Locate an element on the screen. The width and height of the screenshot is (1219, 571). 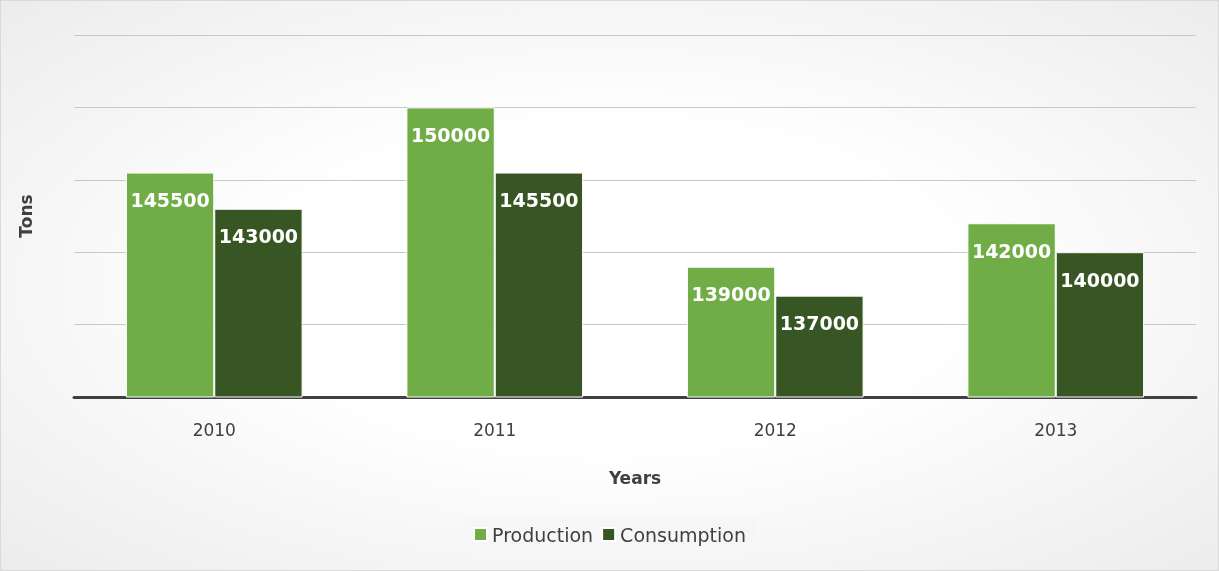
data-label: 143000 is located at coordinates (258, 236).